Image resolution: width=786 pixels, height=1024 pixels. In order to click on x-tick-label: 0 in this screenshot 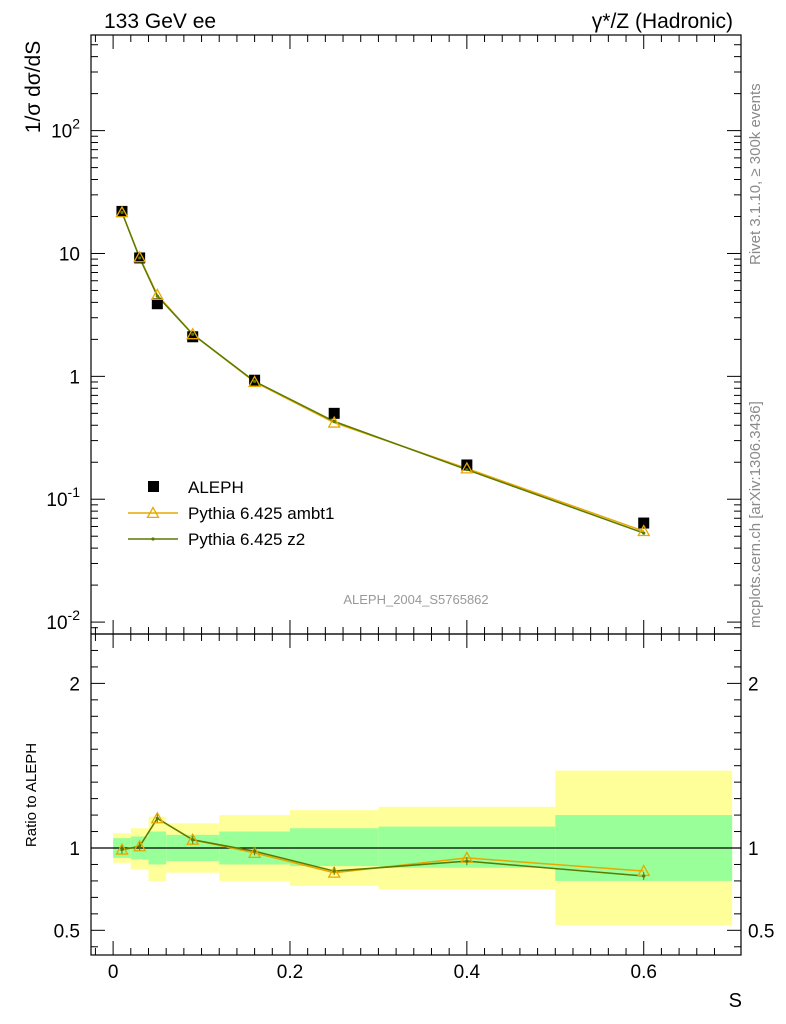, I will do `click(113, 972)`.